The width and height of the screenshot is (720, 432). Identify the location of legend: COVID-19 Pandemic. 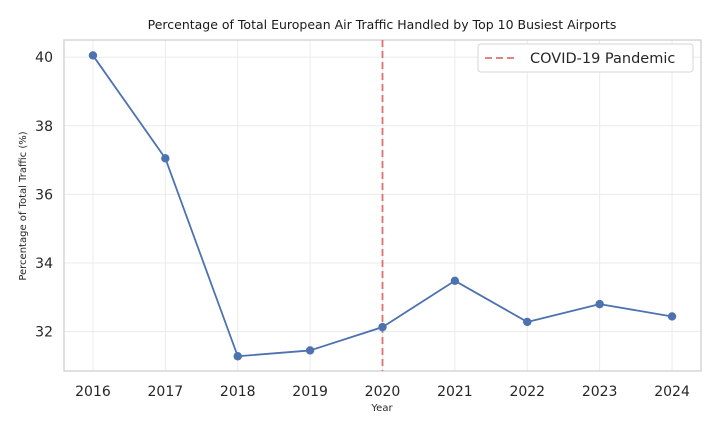
(585, 58).